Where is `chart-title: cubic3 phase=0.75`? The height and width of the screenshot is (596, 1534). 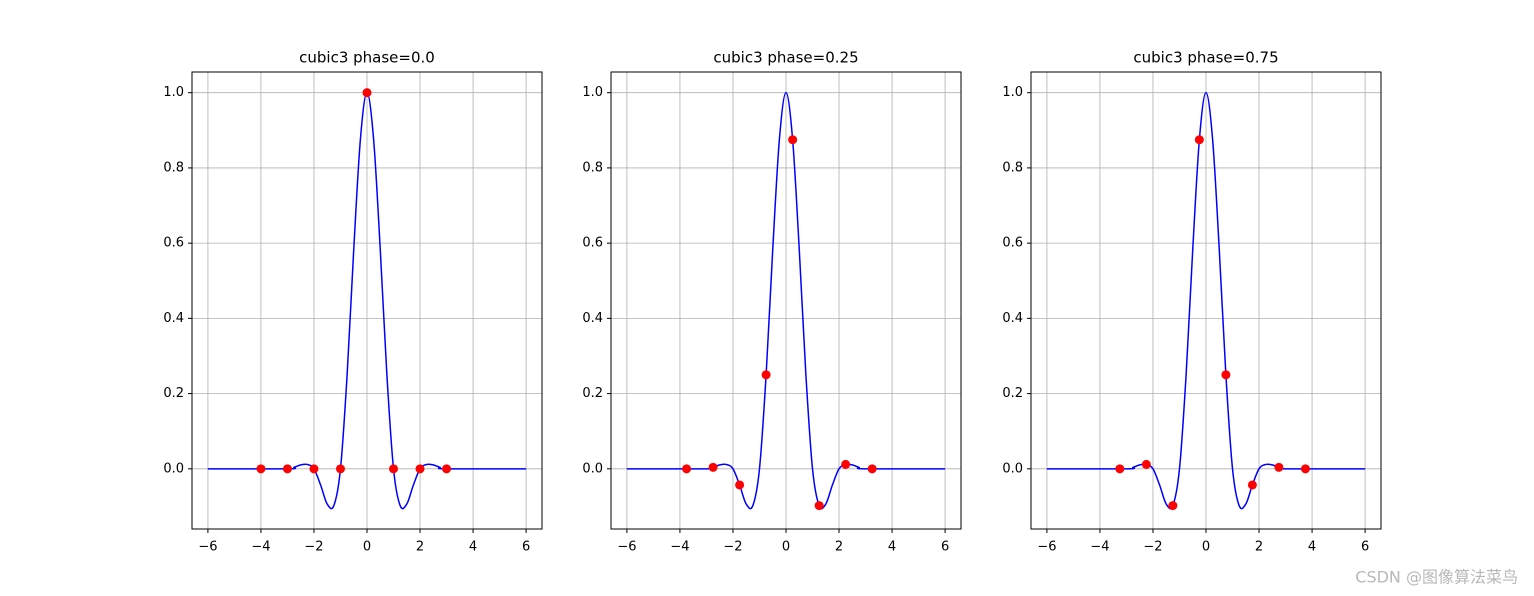
chart-title: cubic3 phase=0.75 is located at coordinates (1205, 58).